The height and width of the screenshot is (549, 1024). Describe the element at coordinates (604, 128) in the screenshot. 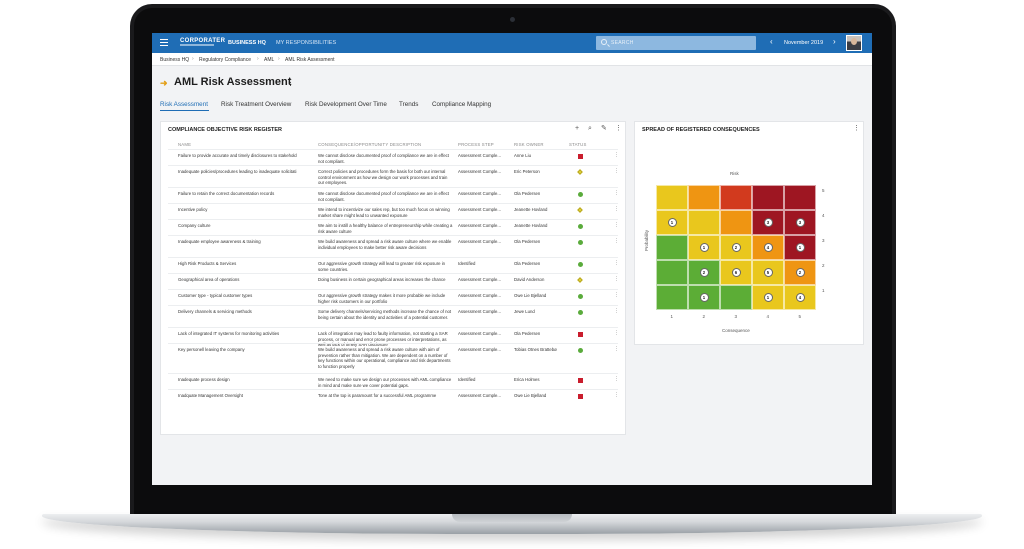

I see `edit-icon: ✎` at that location.